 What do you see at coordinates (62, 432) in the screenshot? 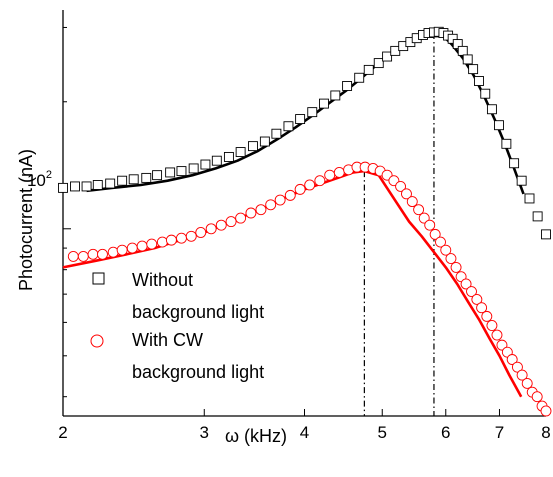
I see `x-tick-label: 2` at bounding box center [62, 432].